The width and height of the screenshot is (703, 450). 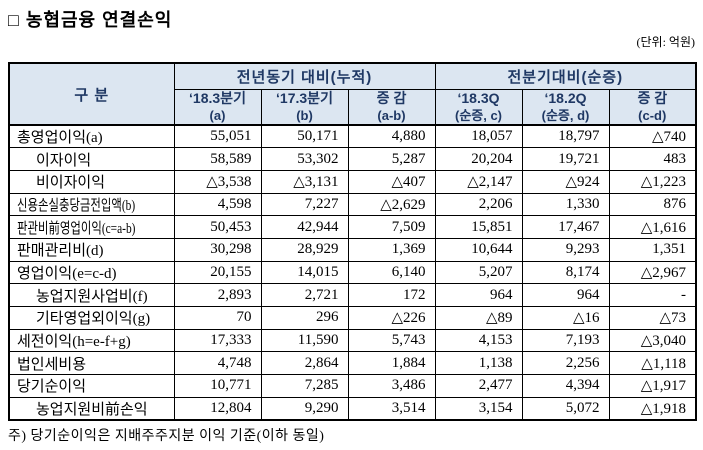 What do you see at coordinates (652, 136) in the screenshot?
I see `cell-value: △740` at bounding box center [652, 136].